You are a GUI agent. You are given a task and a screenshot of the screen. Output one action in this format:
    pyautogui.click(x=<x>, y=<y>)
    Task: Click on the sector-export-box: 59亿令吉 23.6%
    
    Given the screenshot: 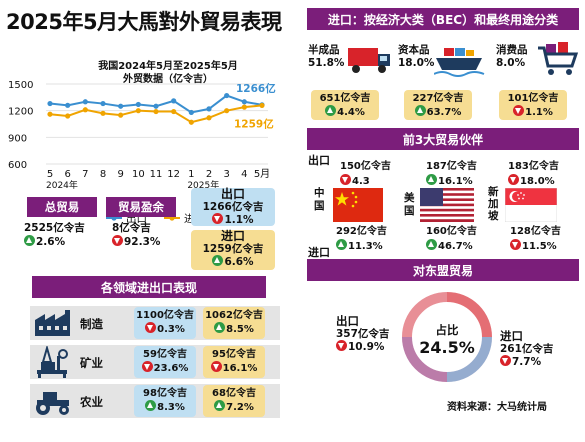 What is the action you would take?
    pyautogui.click(x=165, y=362)
    